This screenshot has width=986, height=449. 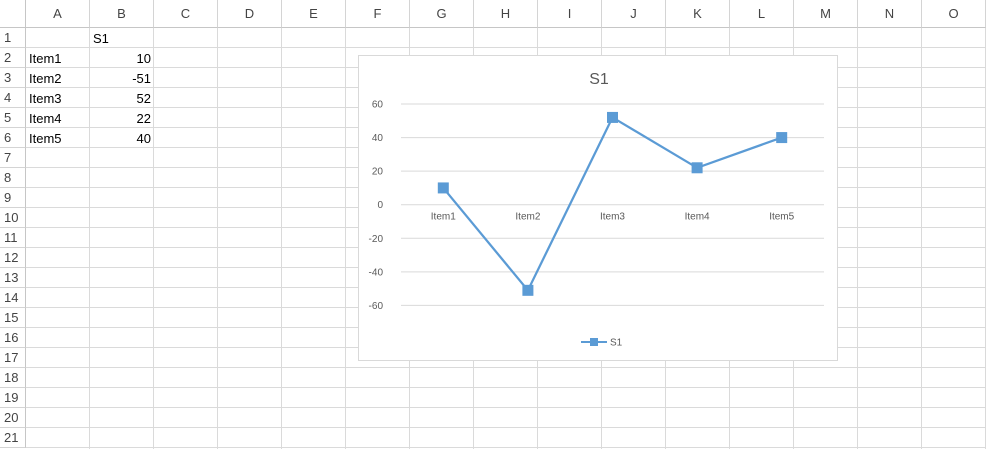 What do you see at coordinates (143, 118) in the screenshot?
I see `cell-b5: 22` at bounding box center [143, 118].